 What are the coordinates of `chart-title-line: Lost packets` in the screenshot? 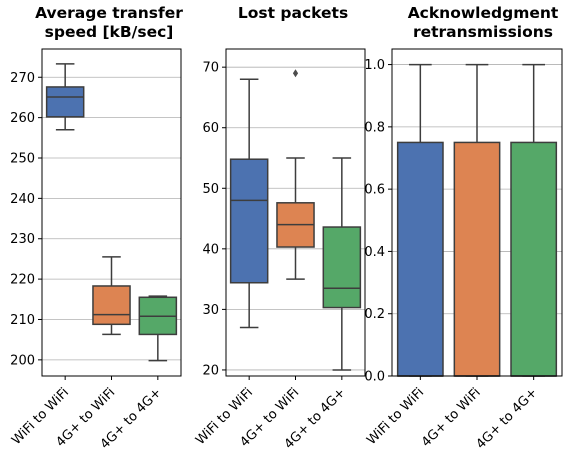 It's located at (293, 13).